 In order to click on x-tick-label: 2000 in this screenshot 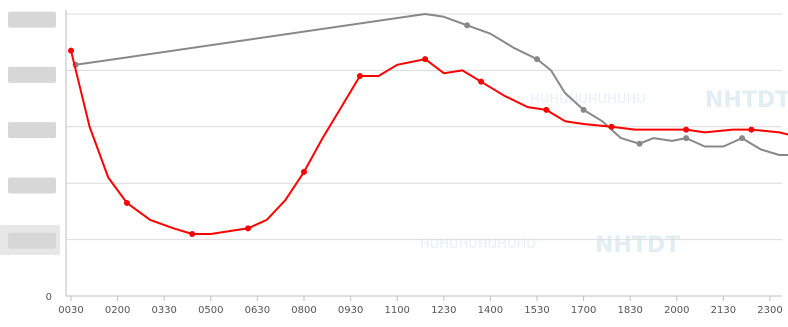, I will do `click(676, 310)`.